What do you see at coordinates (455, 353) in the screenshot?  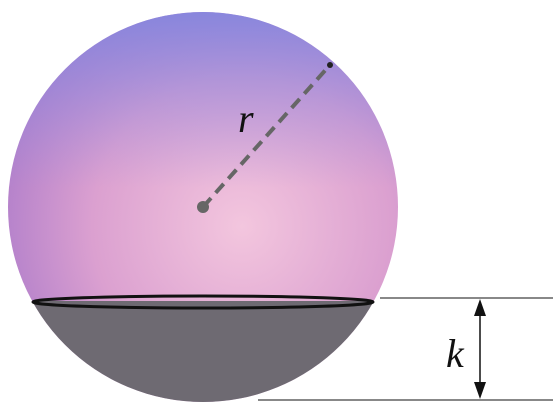 I see `height-label: k` at bounding box center [455, 353].